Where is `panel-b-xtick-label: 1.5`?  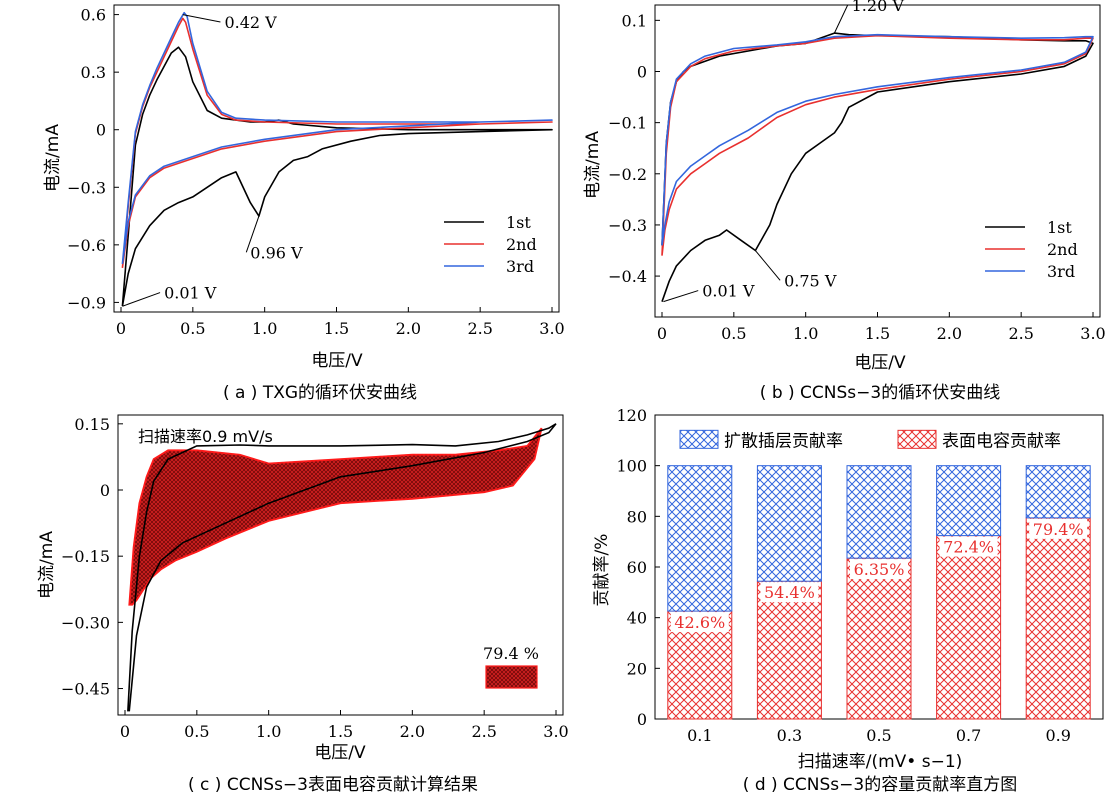 panel-b-xtick-label: 1.5 is located at coordinates (877, 333).